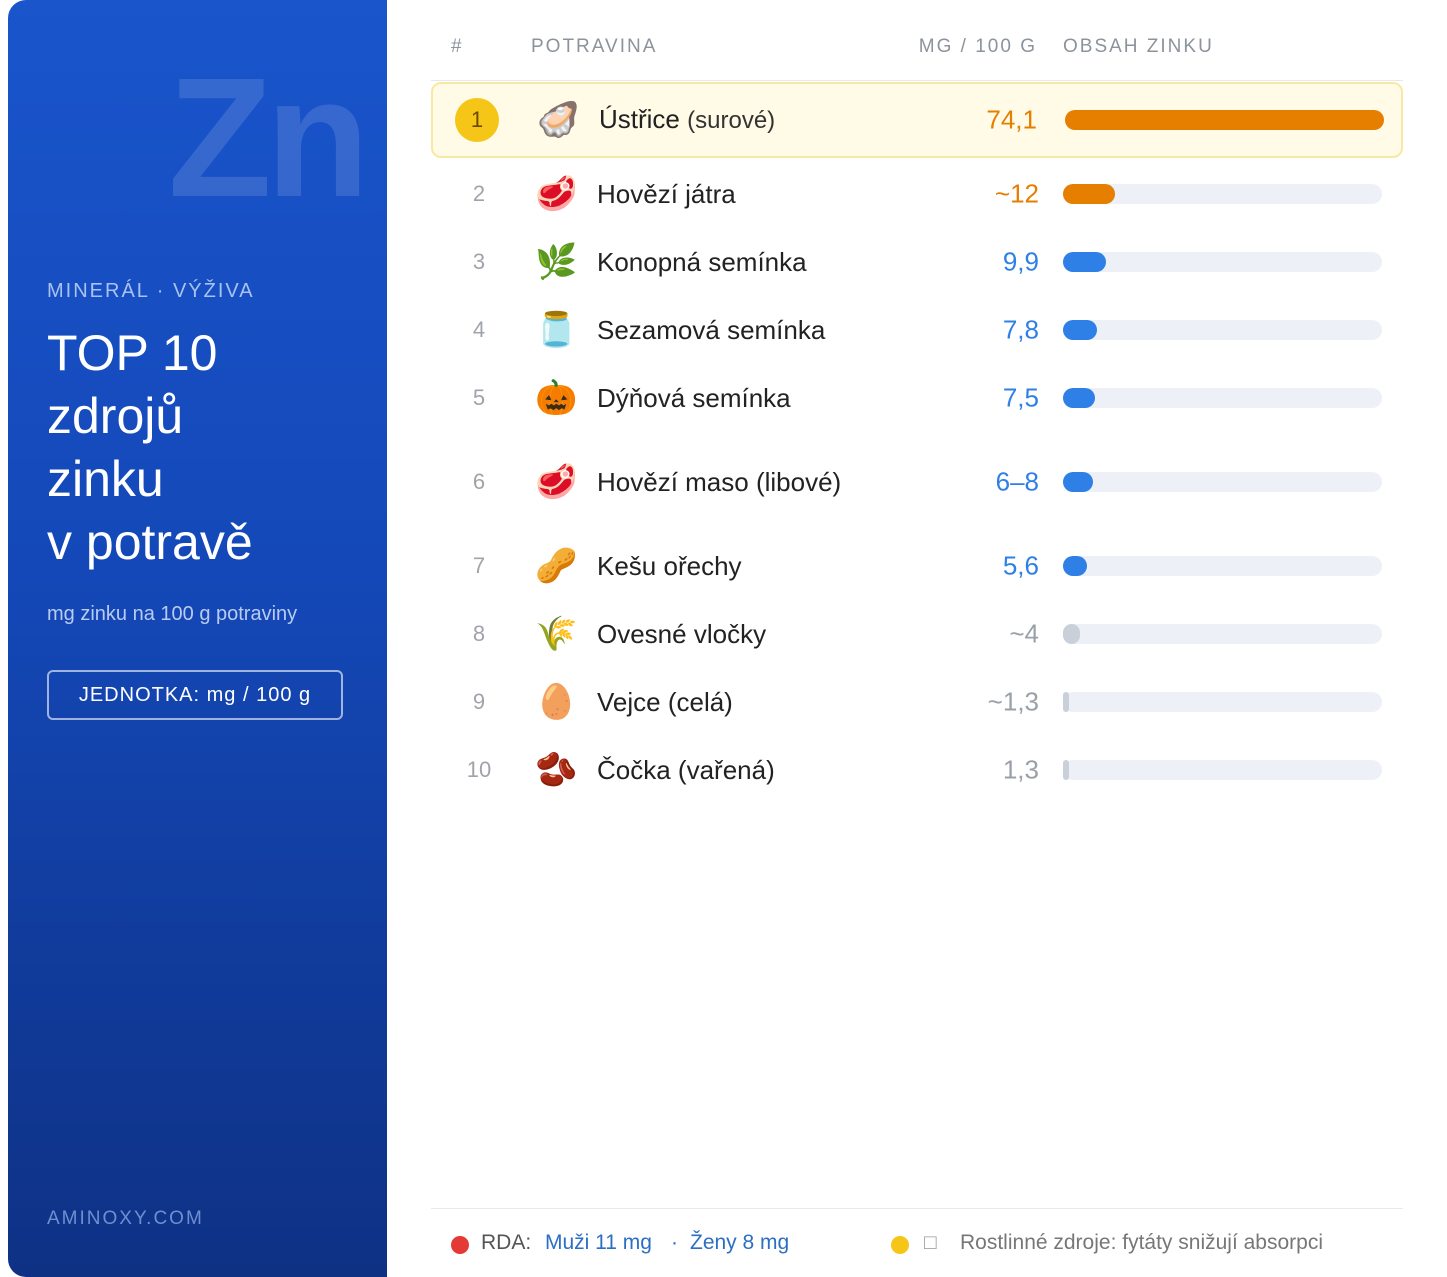 This screenshot has height=1277, width=1447. Describe the element at coordinates (900, 1245) in the screenshot. I see `plant-dot` at that location.